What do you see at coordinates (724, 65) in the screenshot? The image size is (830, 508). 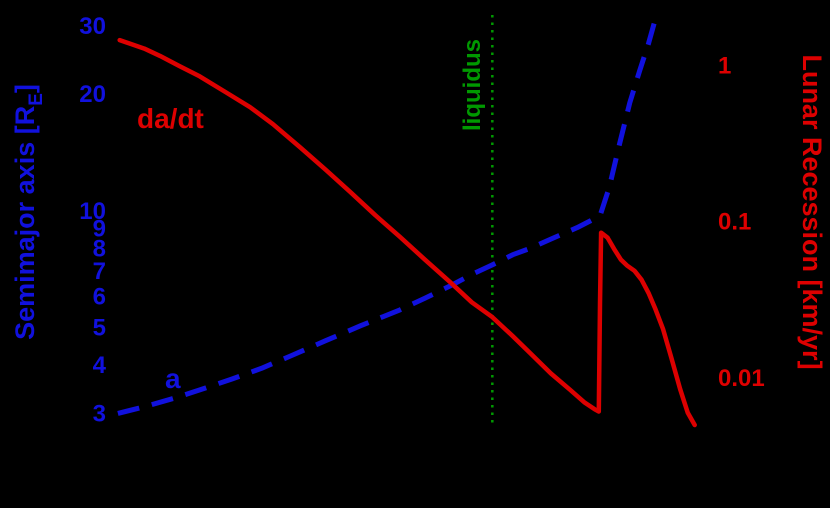 I see `tick-label: 1` at bounding box center [724, 65].